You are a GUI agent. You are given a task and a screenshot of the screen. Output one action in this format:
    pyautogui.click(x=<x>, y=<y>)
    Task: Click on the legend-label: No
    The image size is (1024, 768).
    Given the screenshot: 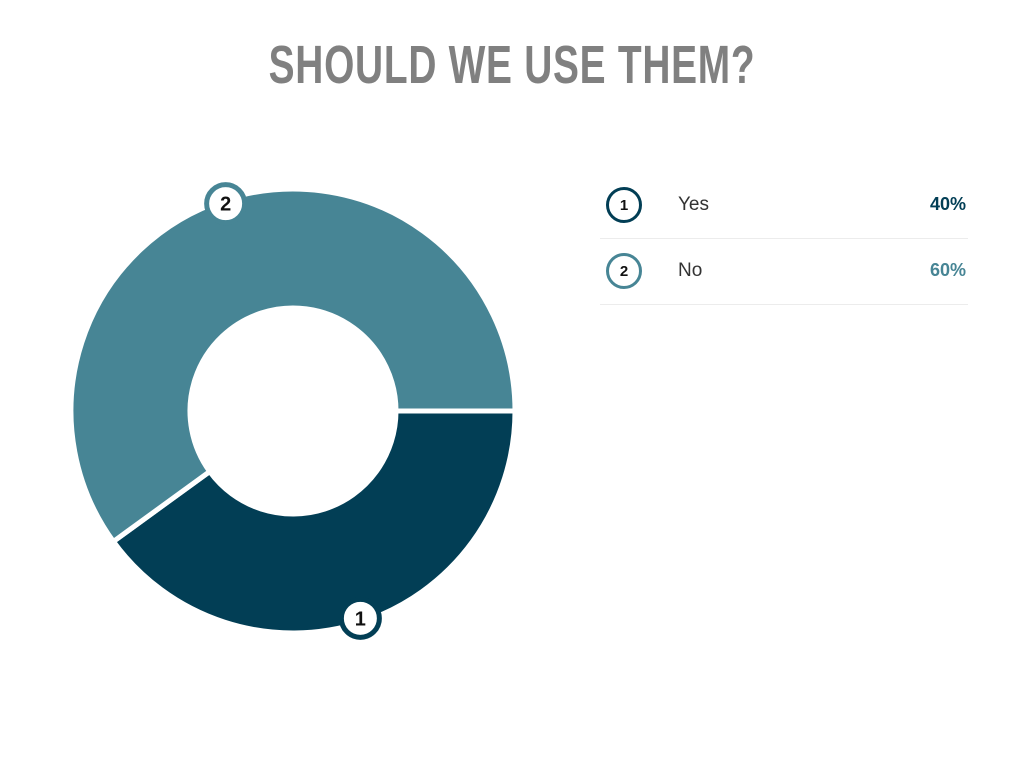 What is the action you would take?
    pyautogui.click(x=690, y=270)
    